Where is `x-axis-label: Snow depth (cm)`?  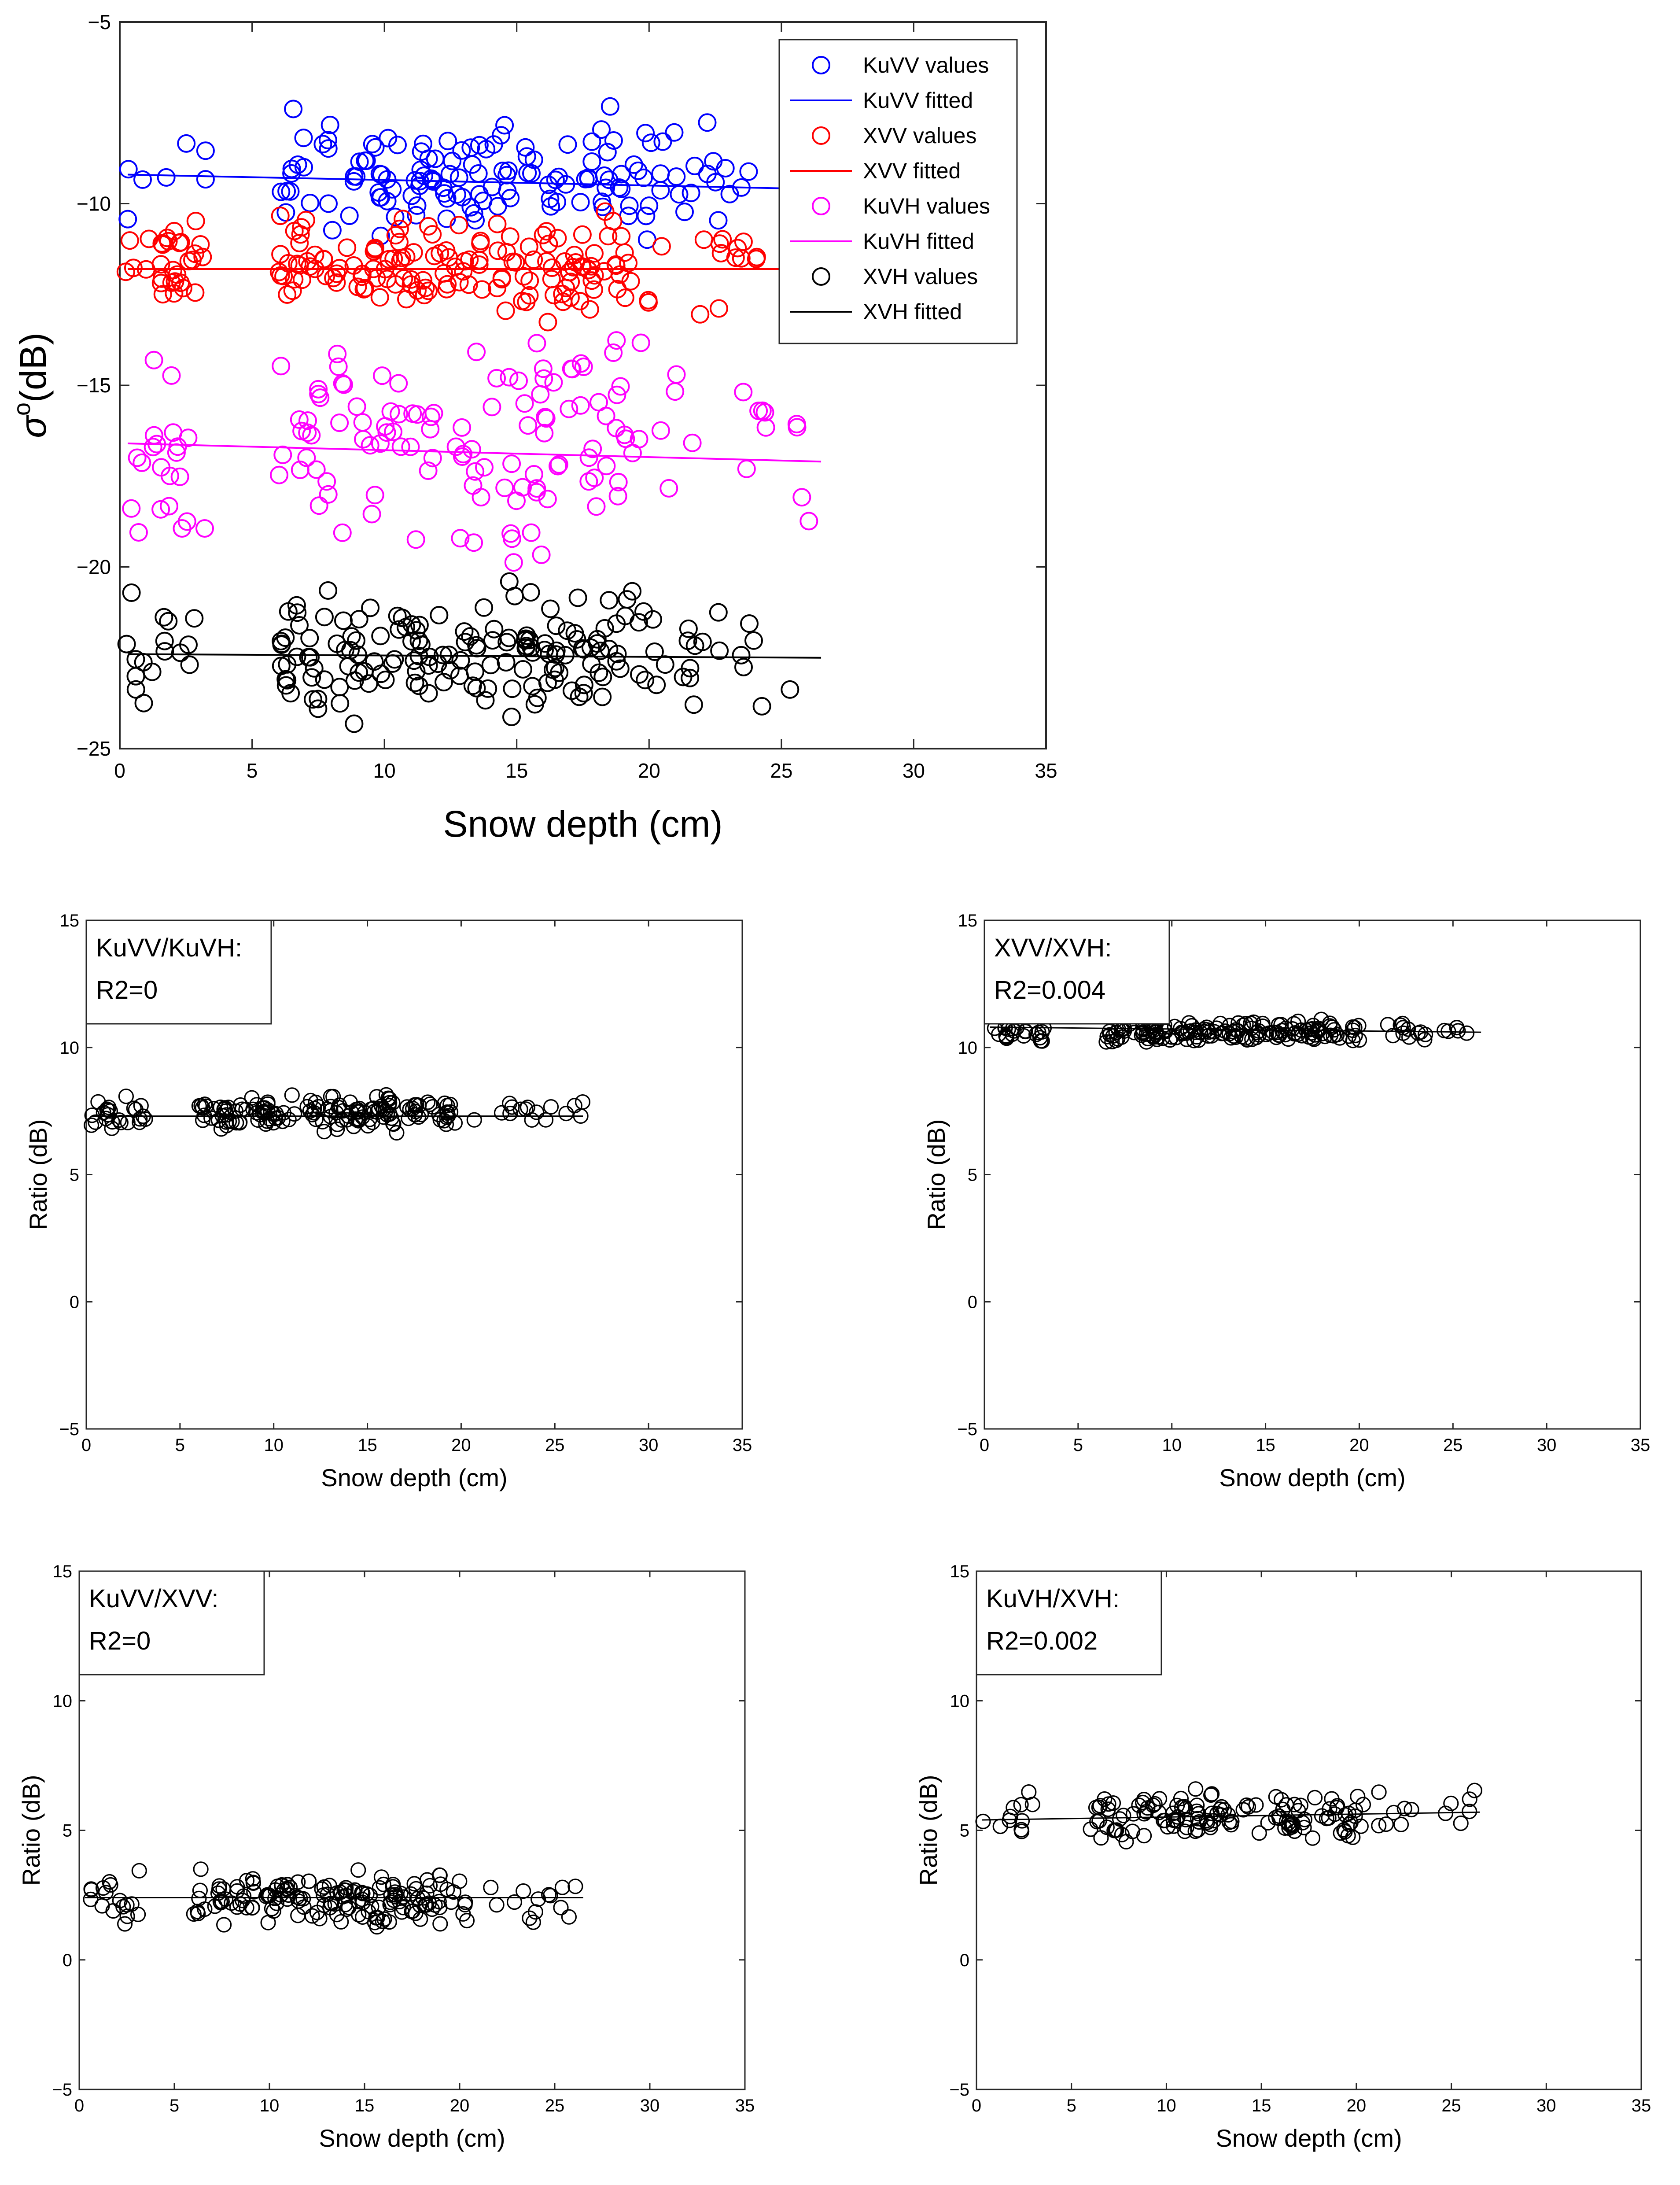
x-axis-label: Snow depth (cm) is located at coordinates (583, 824).